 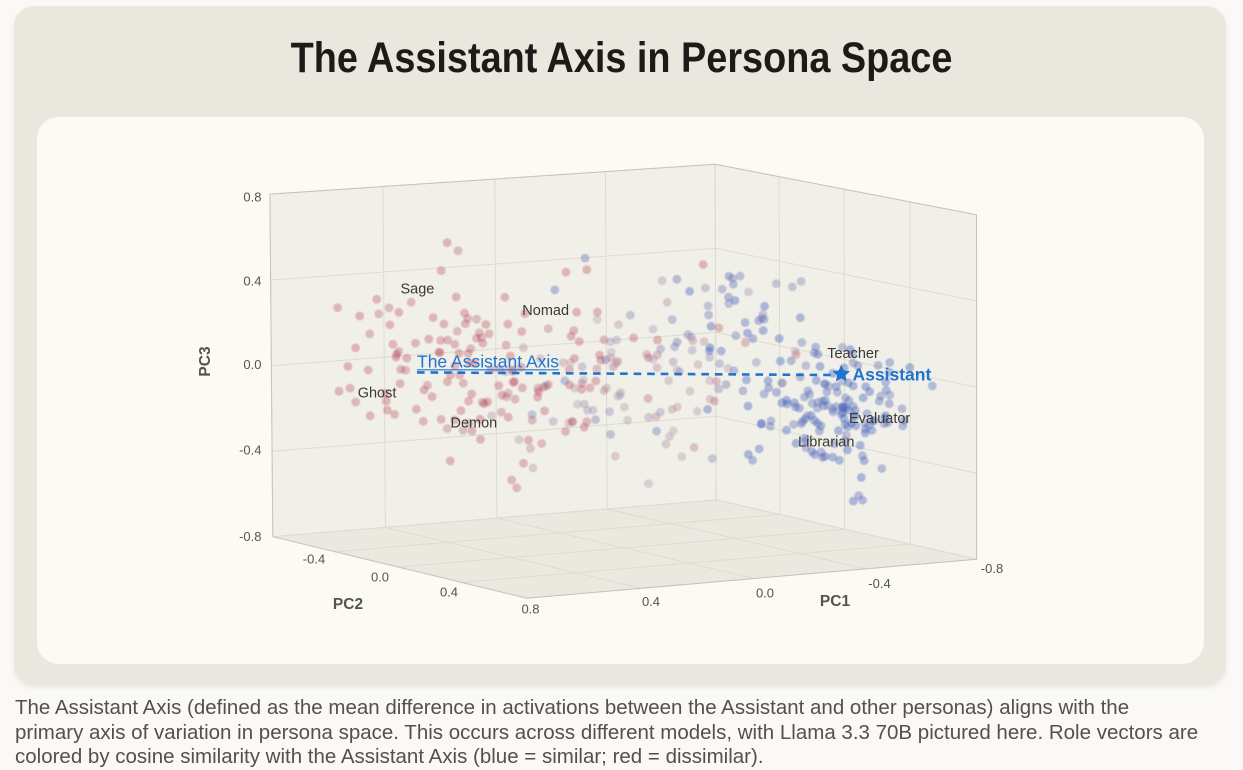 I want to click on svg-text: Sage, so click(x=418, y=290).